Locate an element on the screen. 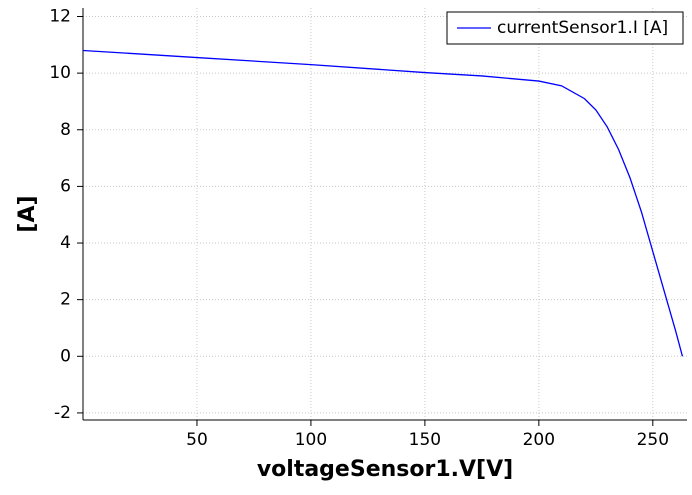 Image resolution: width=692 pixels, height=495 pixels. y-tick-label: 4 is located at coordinates (65, 243).